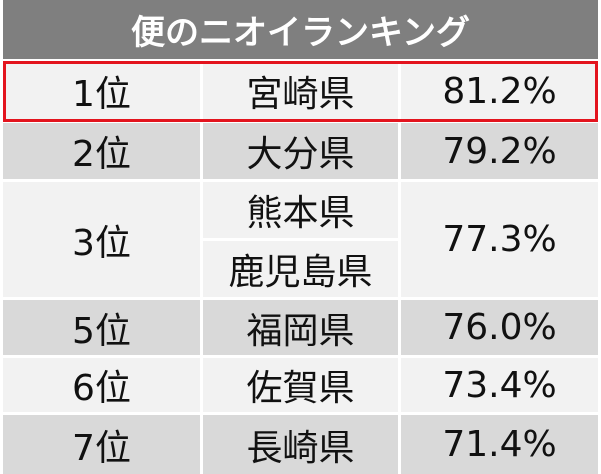 The image size is (601, 474). Describe the element at coordinates (101, 444) in the screenshot. I see `rank-cell: 7位` at that location.